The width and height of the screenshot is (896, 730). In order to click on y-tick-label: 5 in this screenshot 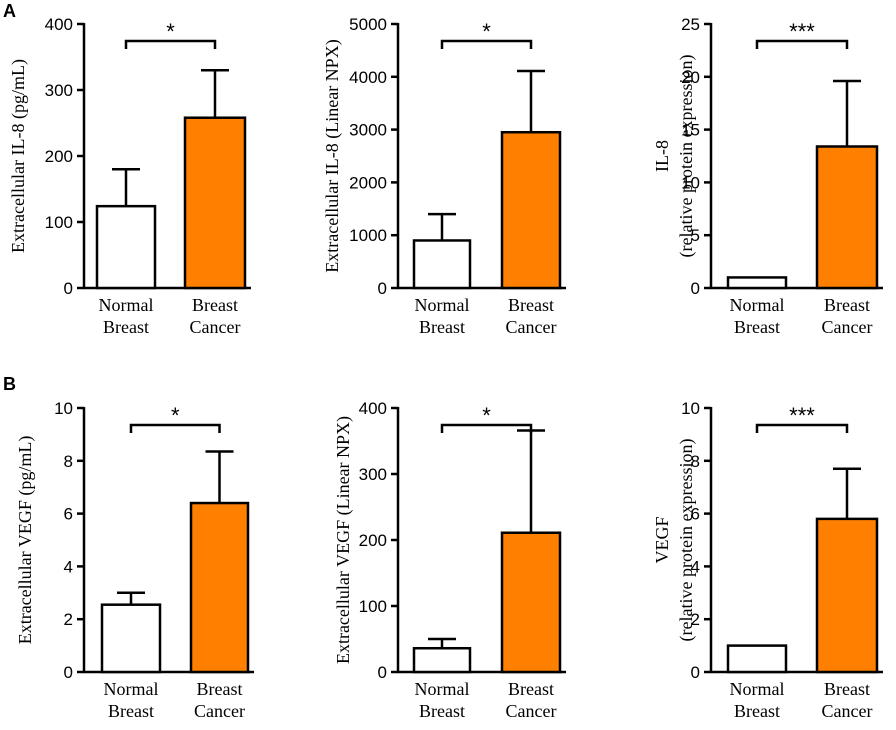, I will do `click(695, 235)`.